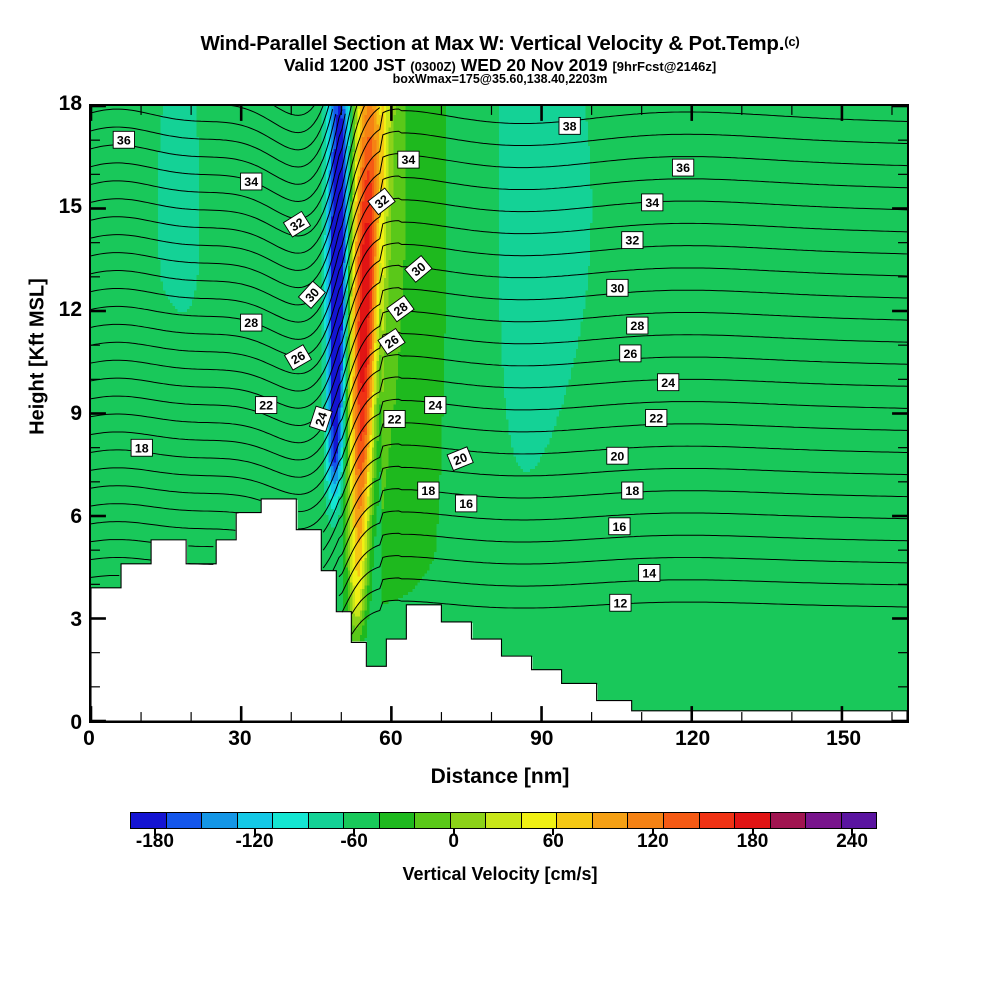  What do you see at coordinates (500, 78) in the screenshot?
I see `box-info-text: boxWmax=175@35.60,138.40,2203m` at bounding box center [500, 78].